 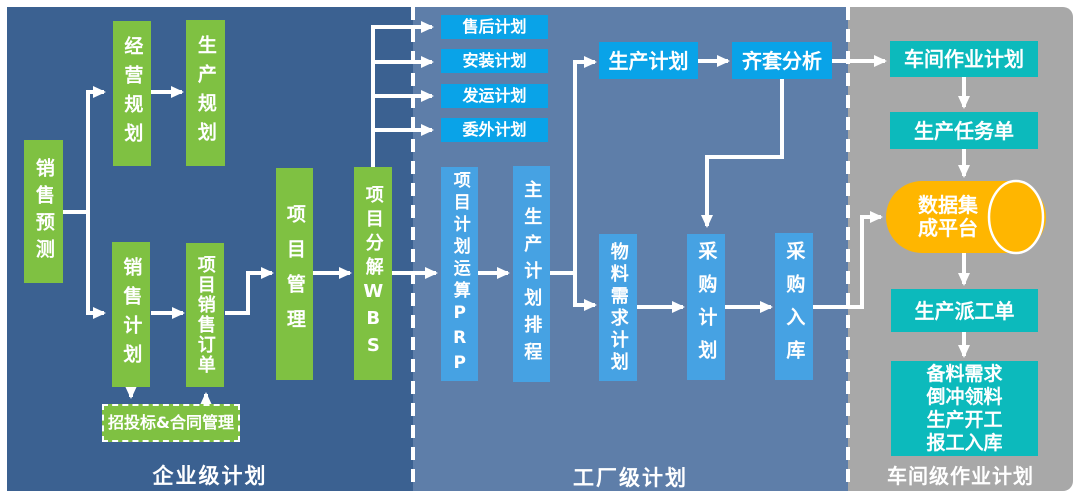 I want to click on node-purchase-plan: 采购计划, so click(x=706, y=307).